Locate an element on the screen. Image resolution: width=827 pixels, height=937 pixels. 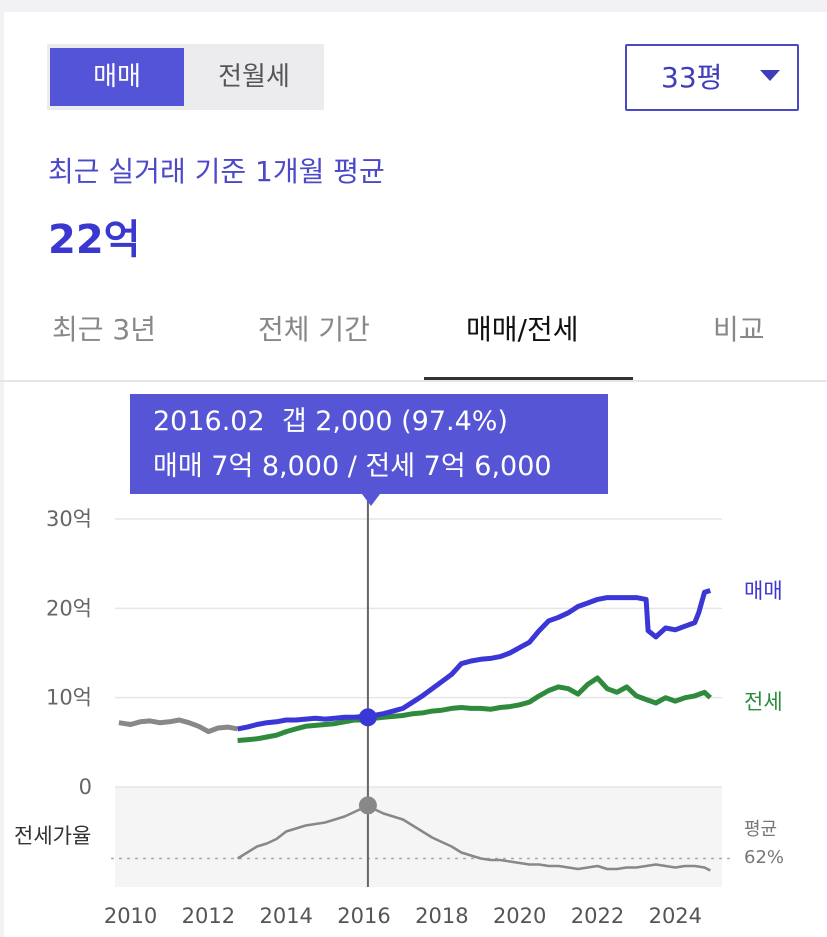
y-tick-label: 10억 is located at coordinates (69, 698).